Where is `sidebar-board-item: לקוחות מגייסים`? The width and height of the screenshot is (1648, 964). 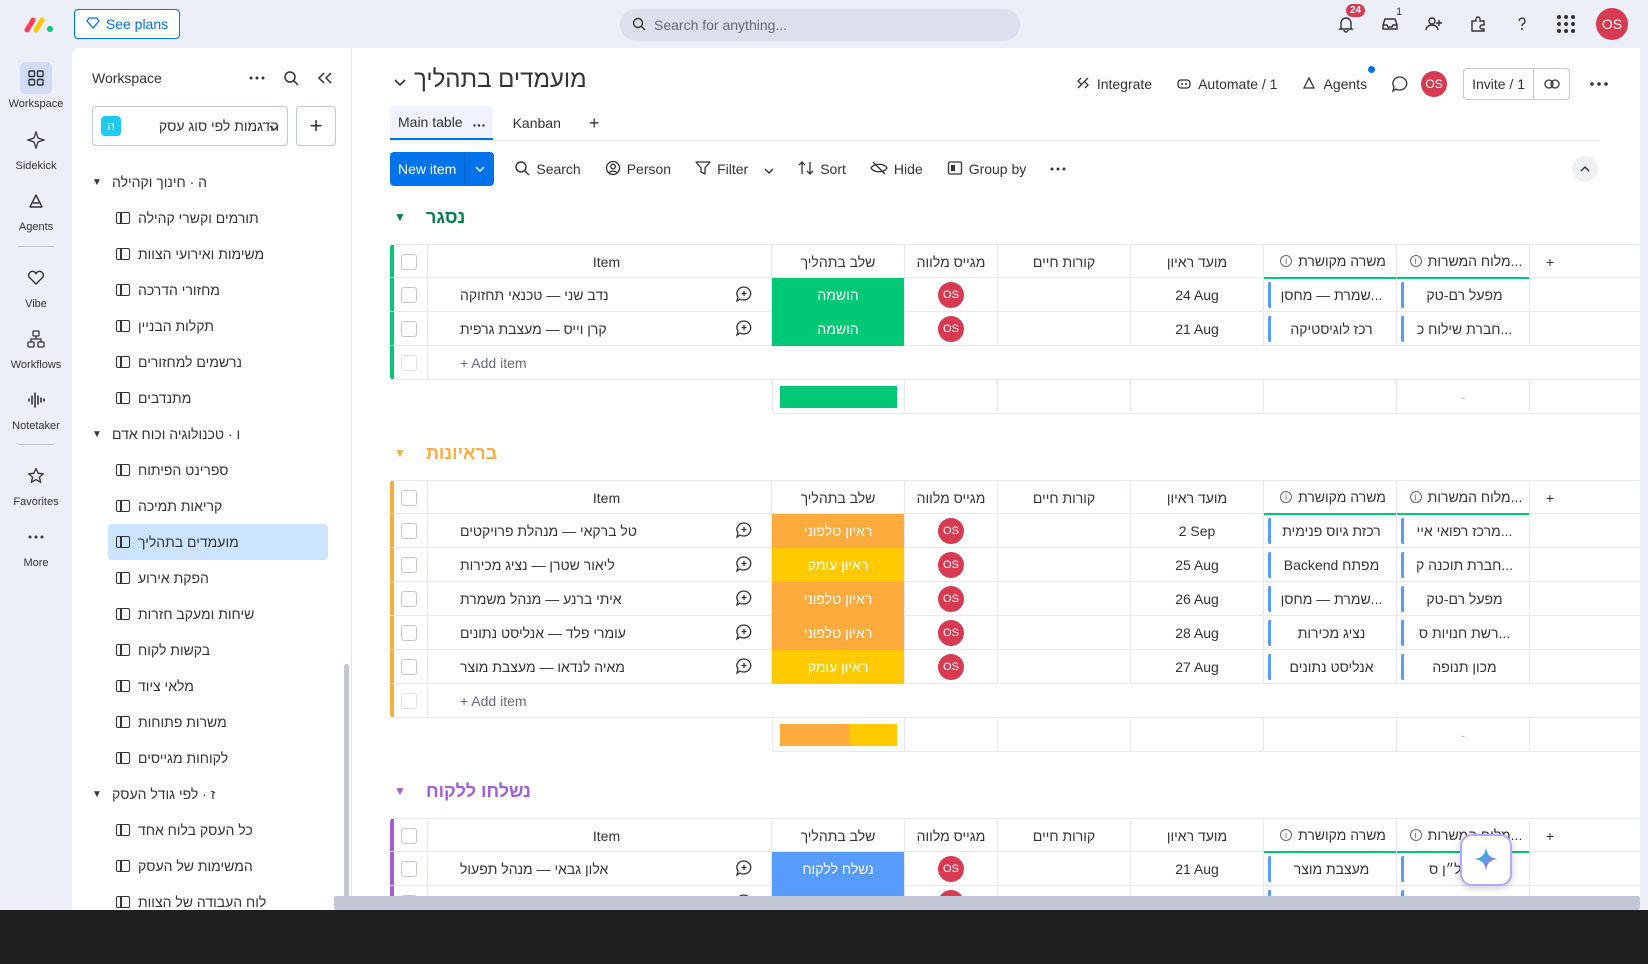 sidebar-board-item: לקוחות מגייסים is located at coordinates (218, 758).